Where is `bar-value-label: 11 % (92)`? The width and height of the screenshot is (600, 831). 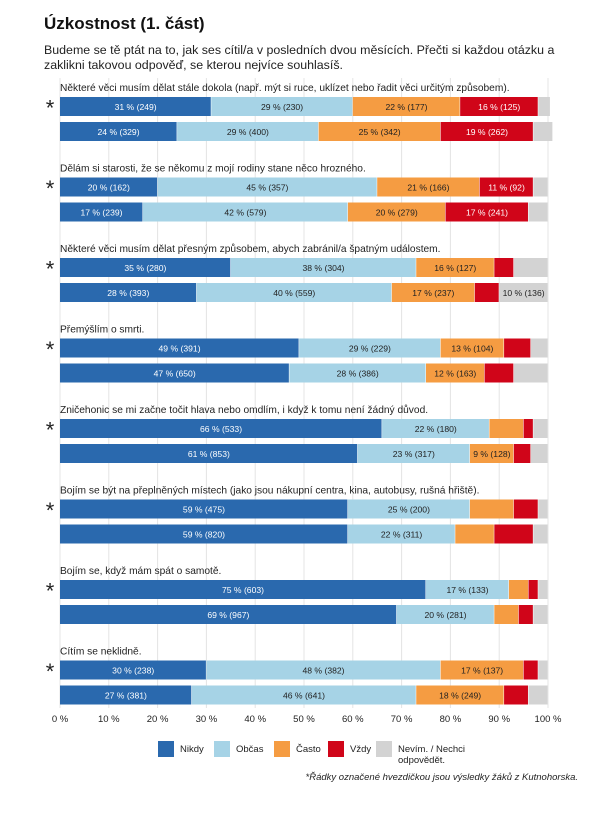
bar-value-label: 11 % (92) is located at coordinates (506, 187).